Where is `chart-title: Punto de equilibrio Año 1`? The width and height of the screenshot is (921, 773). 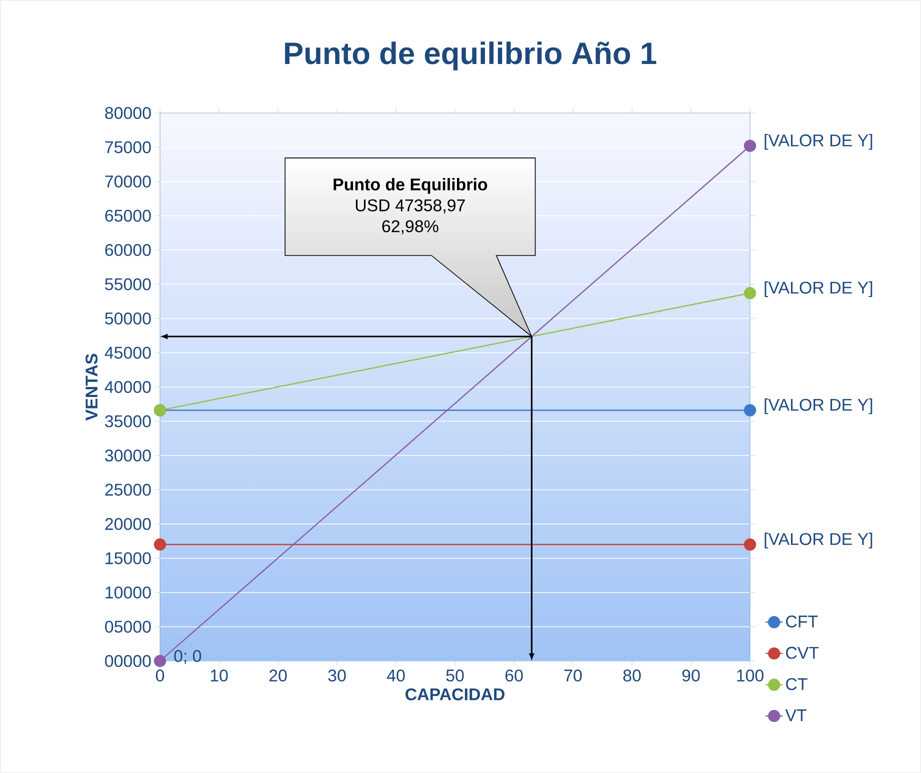 chart-title: Punto de equilibrio Año 1 is located at coordinates (470, 56).